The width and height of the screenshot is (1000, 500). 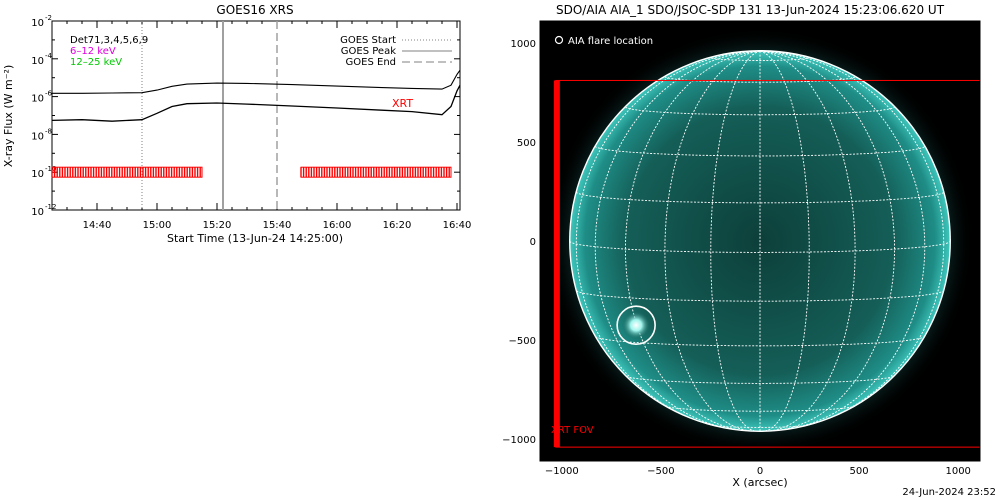 I want to click on goes-x-tick-label: 15:00, so click(x=157, y=225).